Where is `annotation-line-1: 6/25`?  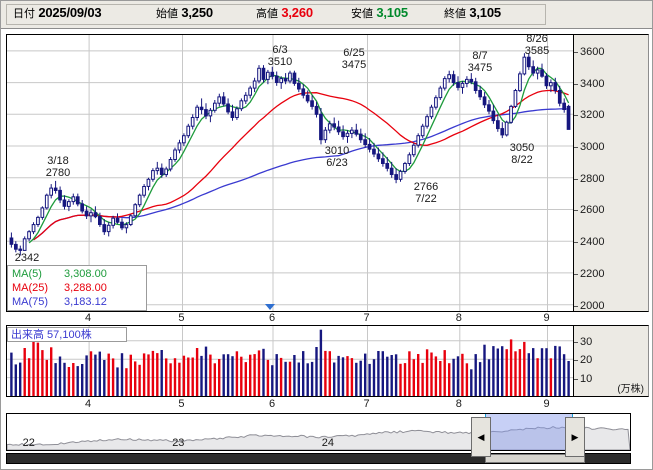
annotation-line-1: 6/25 is located at coordinates (354, 53).